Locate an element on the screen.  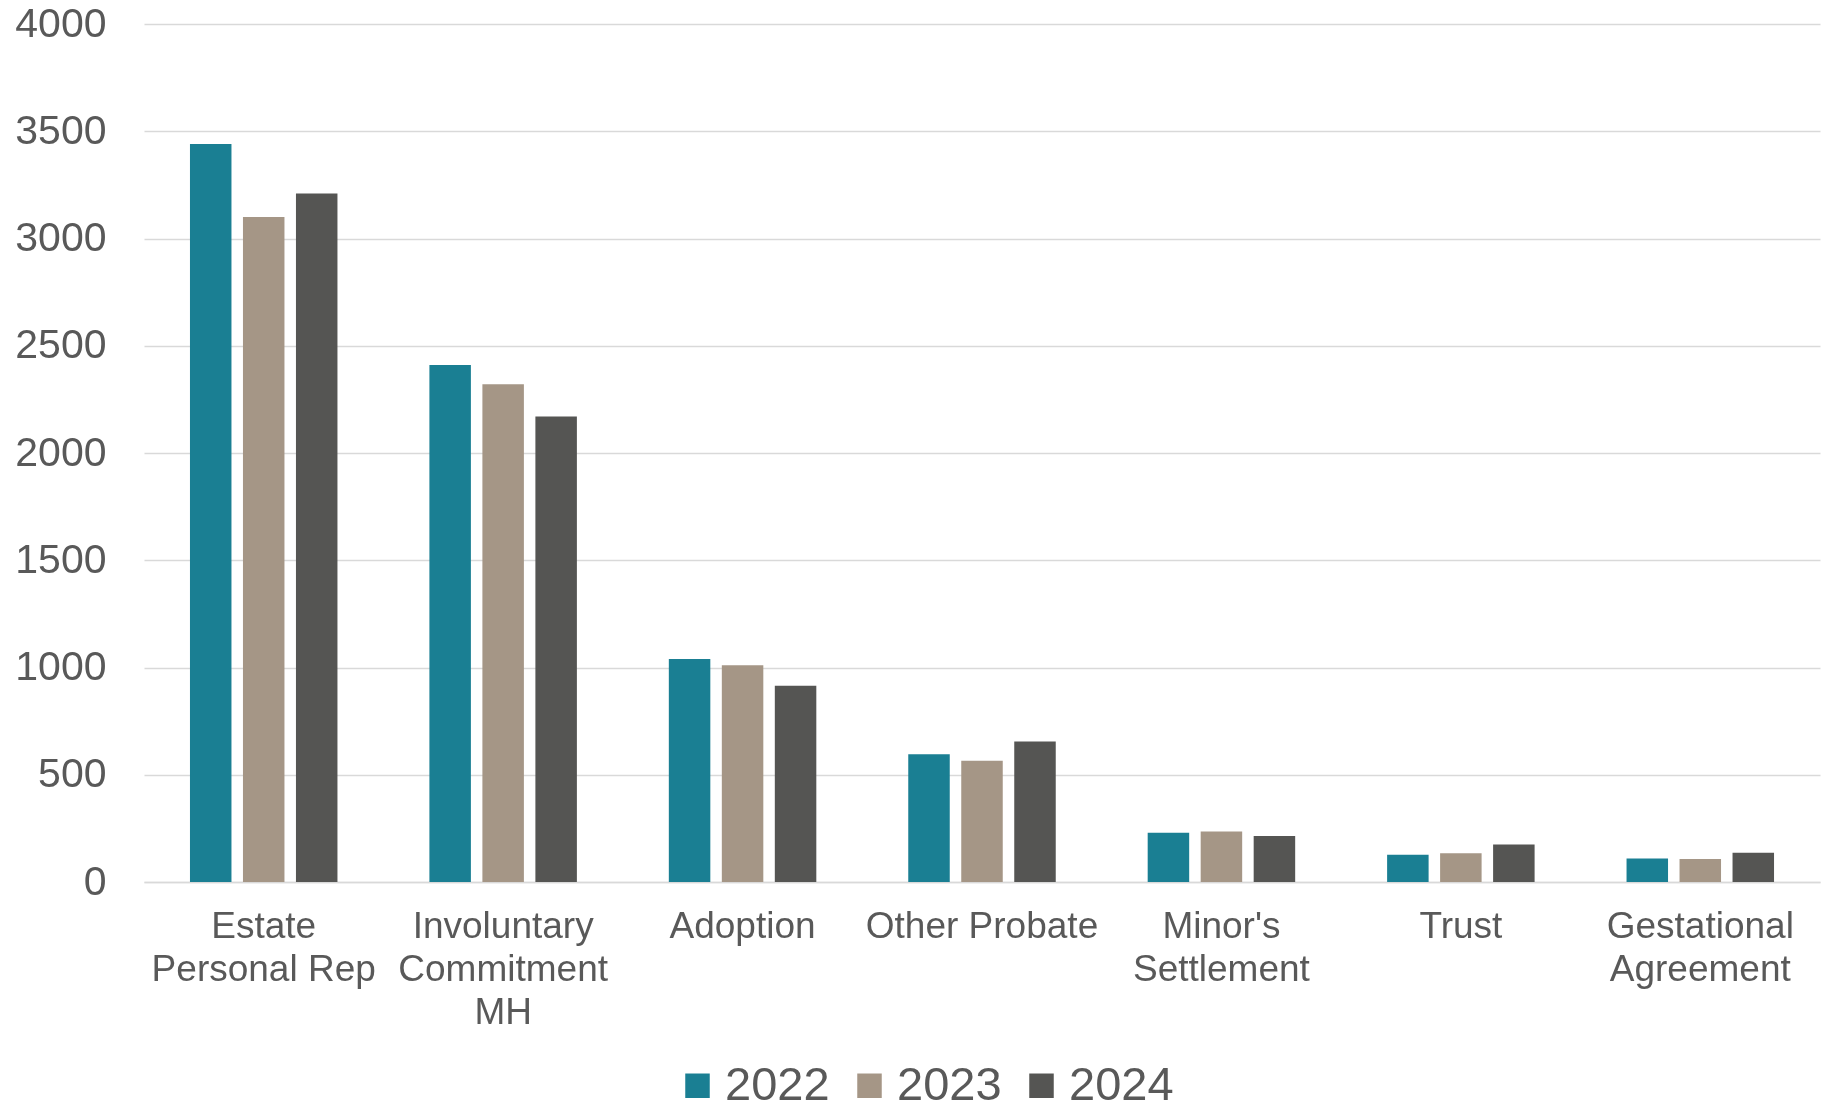
legend-label: 2023 is located at coordinates (949, 1080).